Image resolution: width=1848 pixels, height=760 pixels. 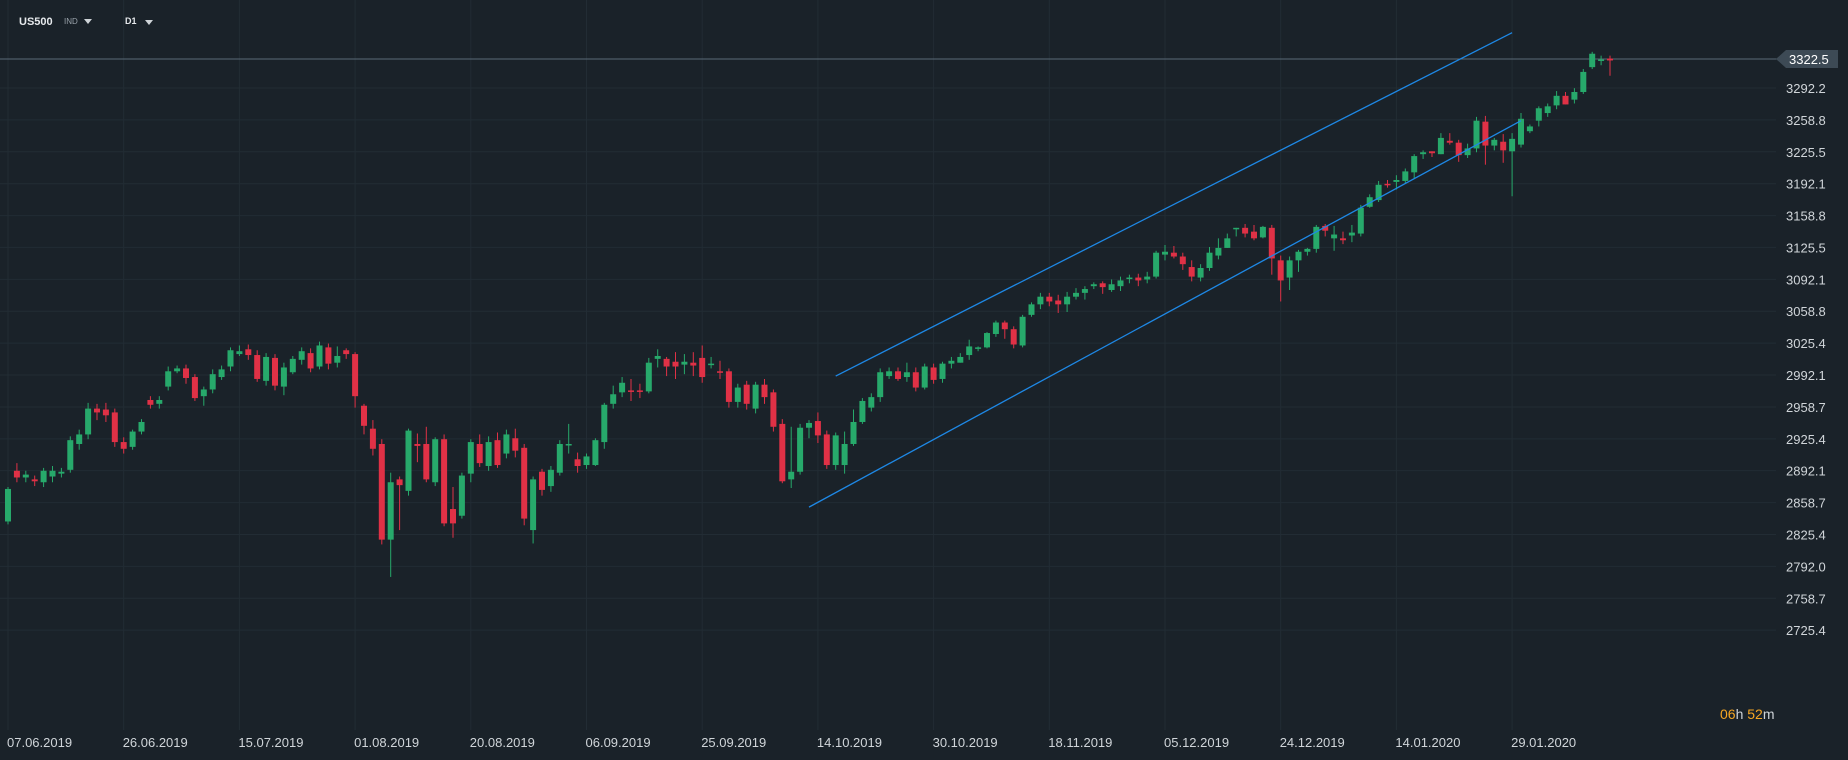 What do you see at coordinates (131, 21) in the screenshot?
I see `timeframe-selector: D1` at bounding box center [131, 21].